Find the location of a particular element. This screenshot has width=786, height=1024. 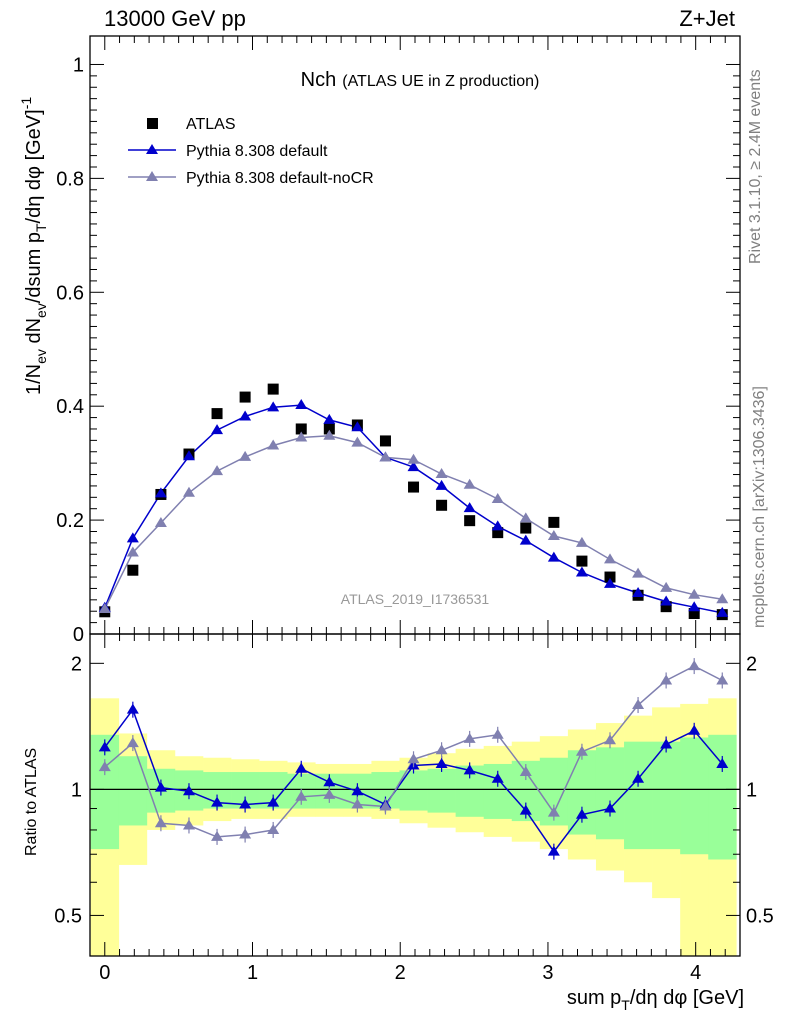

x-tick-label: 3 is located at coordinates (547, 973).